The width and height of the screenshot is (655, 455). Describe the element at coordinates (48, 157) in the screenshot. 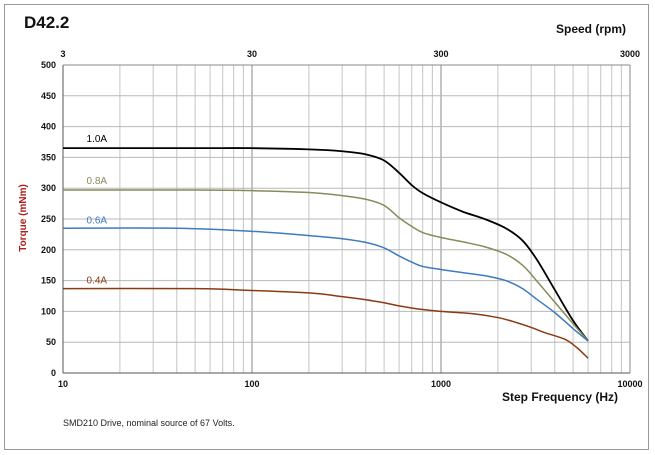

I see `y-tick-label: 350` at that location.